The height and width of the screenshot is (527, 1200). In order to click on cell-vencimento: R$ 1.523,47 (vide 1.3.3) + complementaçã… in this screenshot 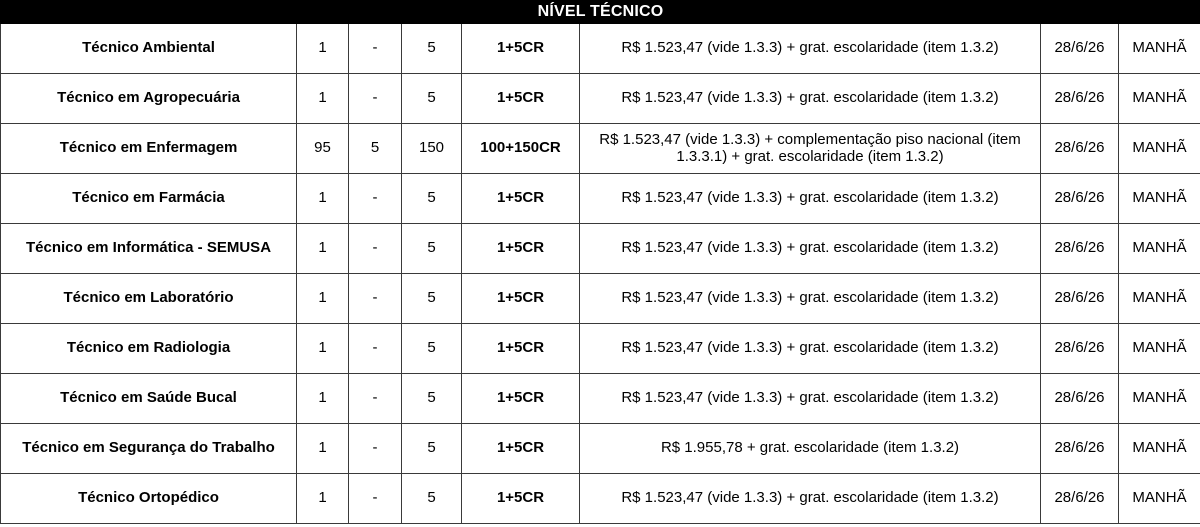, I will do `click(810, 148)`.